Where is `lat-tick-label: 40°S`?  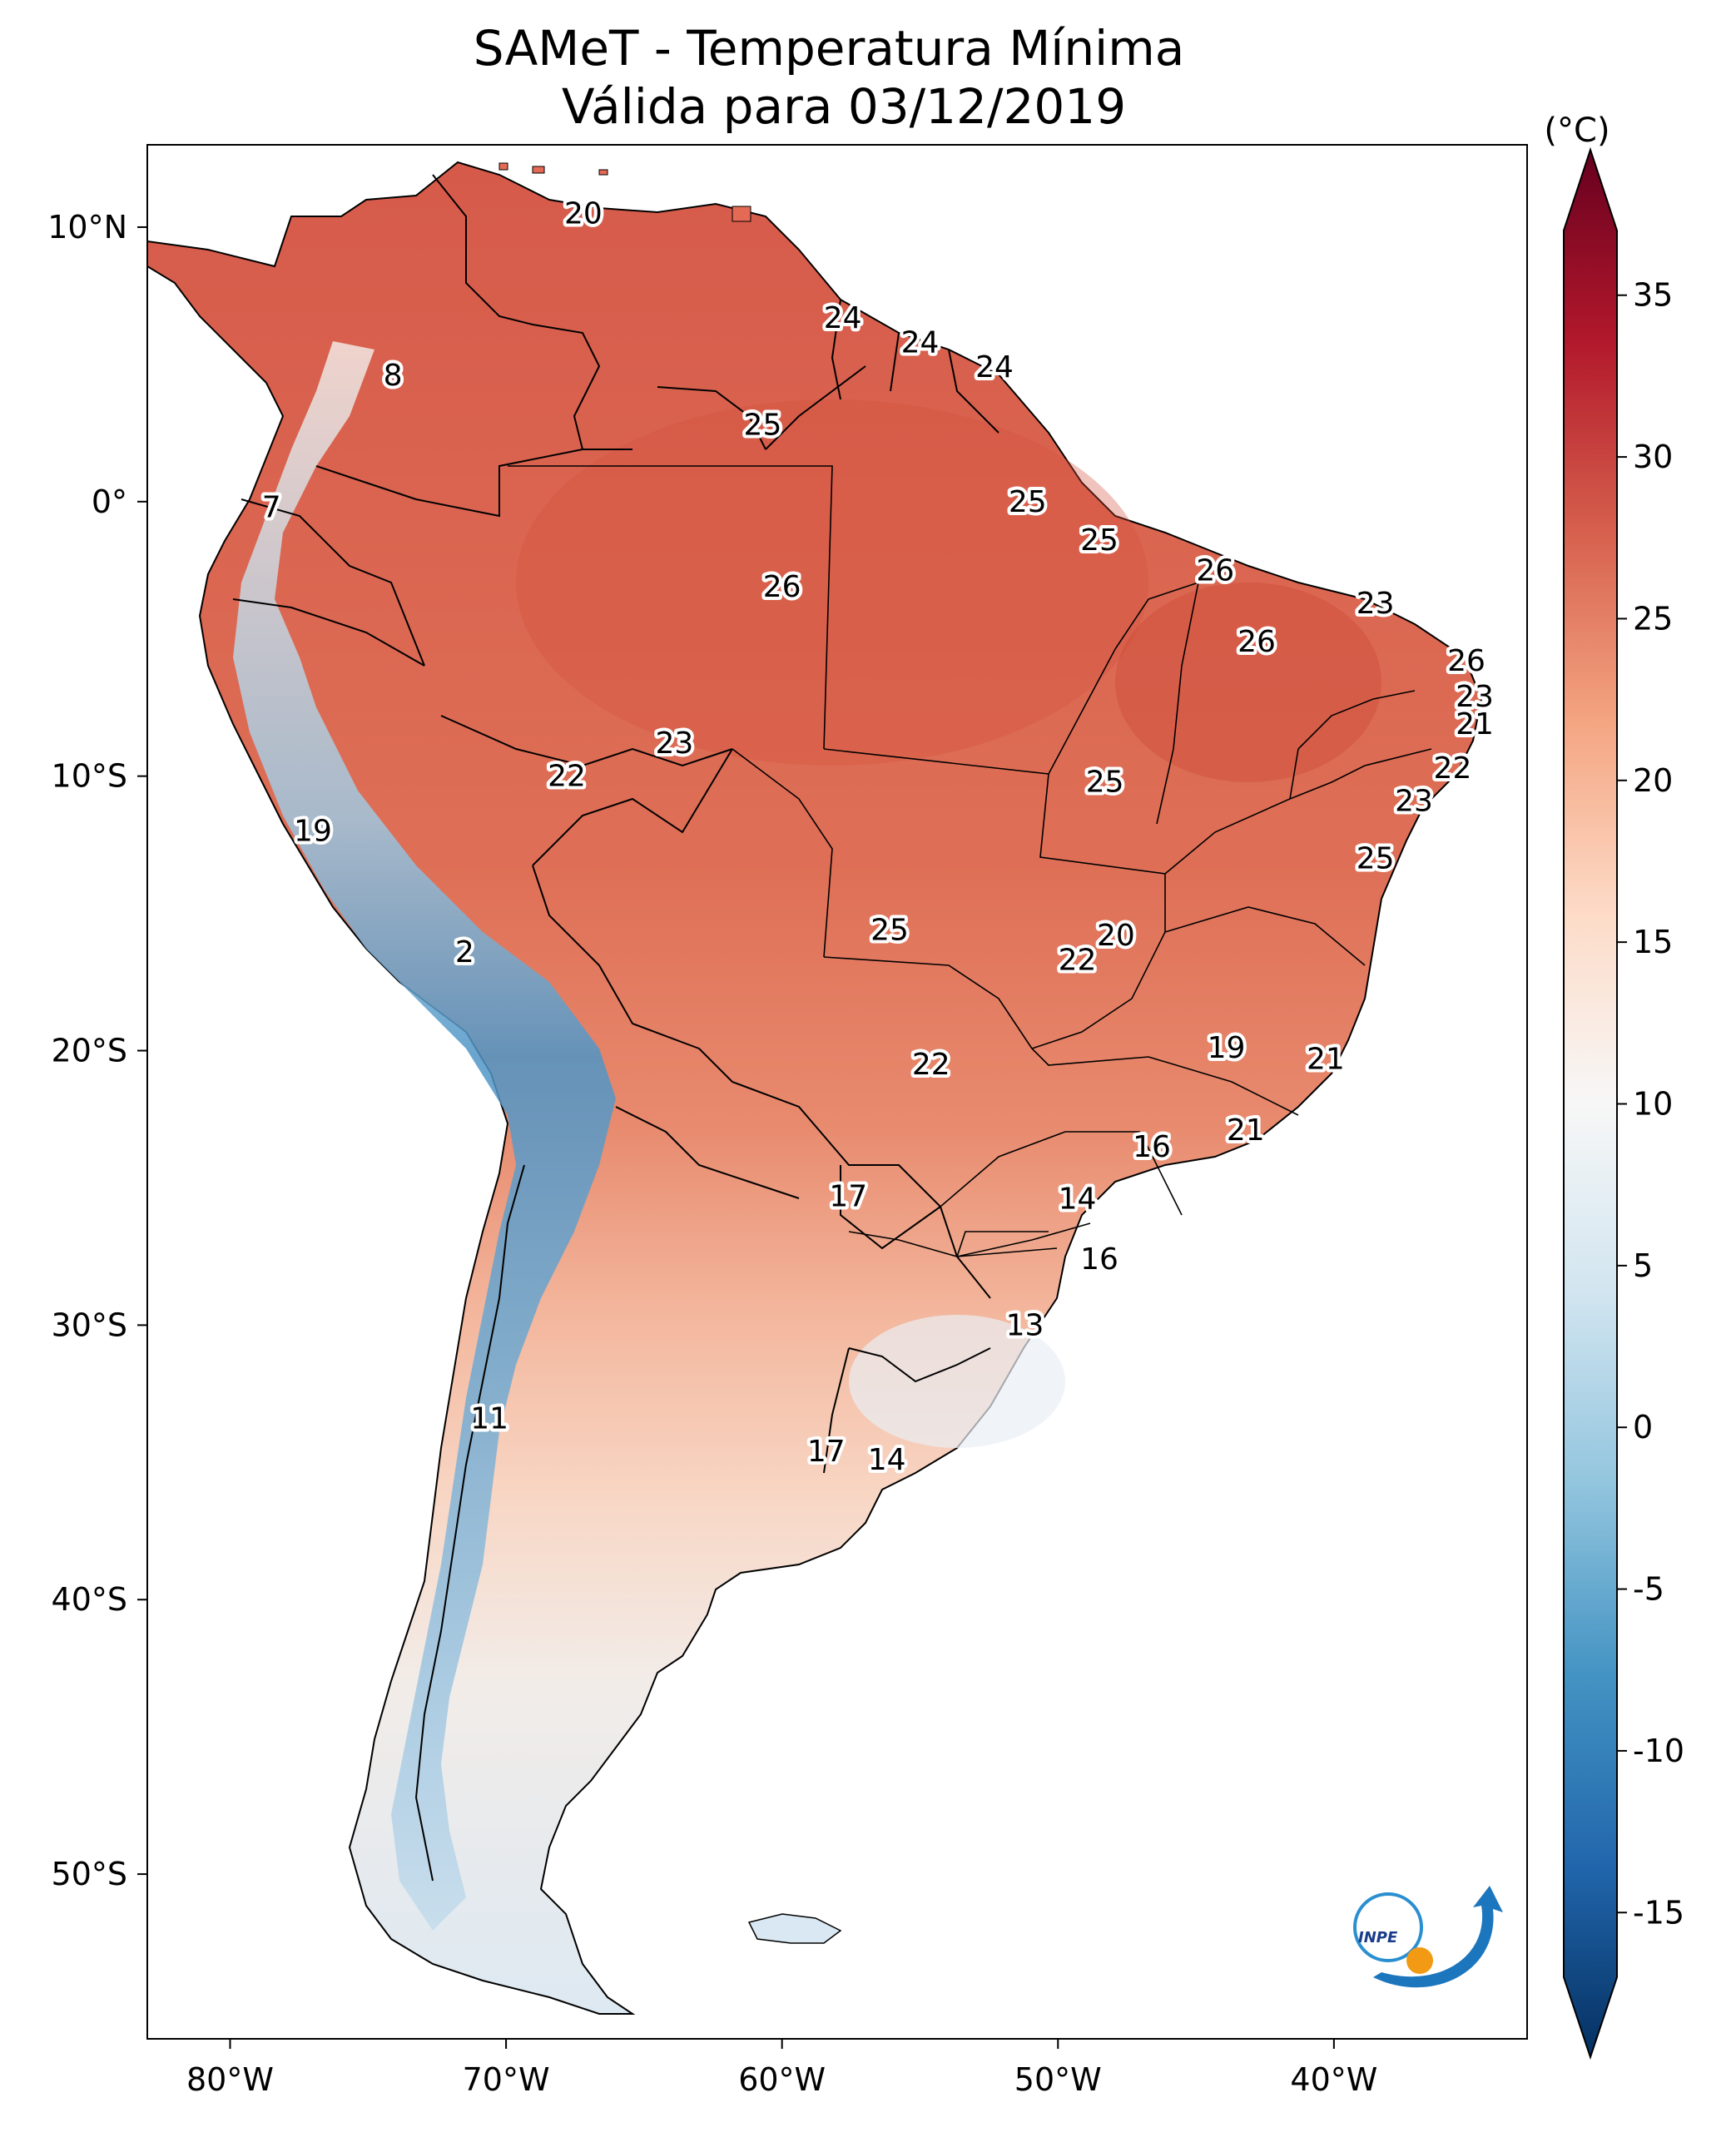 lat-tick-label: 40°S is located at coordinates (89, 1599).